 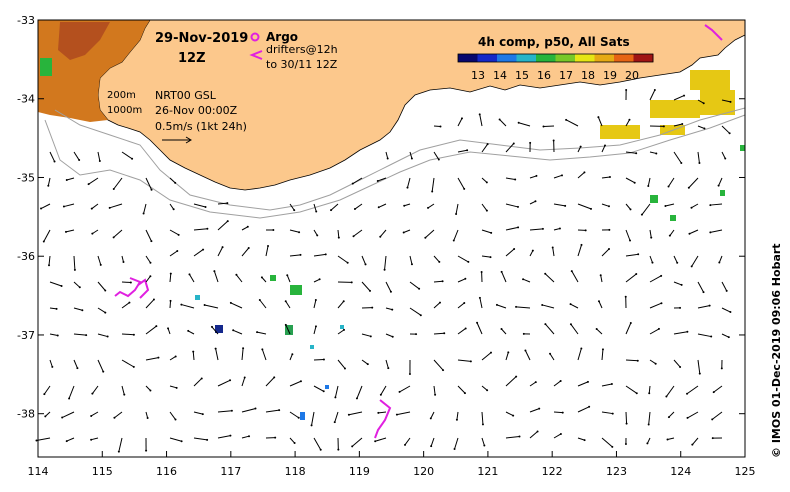 I want to click on credit: © IMOS 01-Dec-2019 09:06 Hobart, so click(x=776, y=350).